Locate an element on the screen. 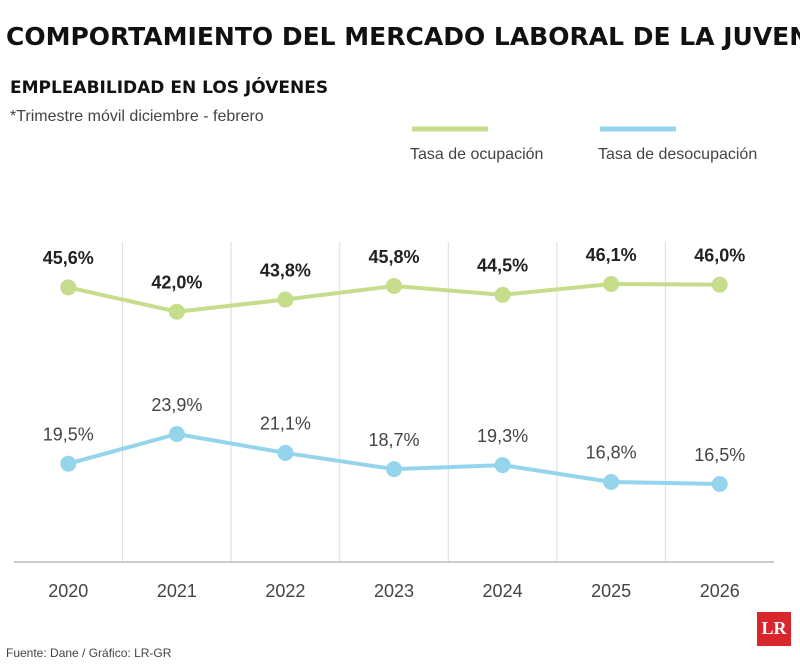 The width and height of the screenshot is (800, 666). data-label: 19,3% is located at coordinates (502, 436).